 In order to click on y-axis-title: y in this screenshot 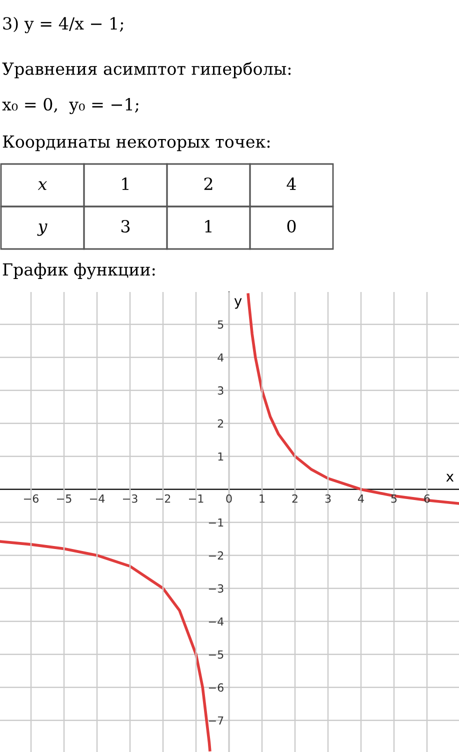, I will do `click(238, 303)`.